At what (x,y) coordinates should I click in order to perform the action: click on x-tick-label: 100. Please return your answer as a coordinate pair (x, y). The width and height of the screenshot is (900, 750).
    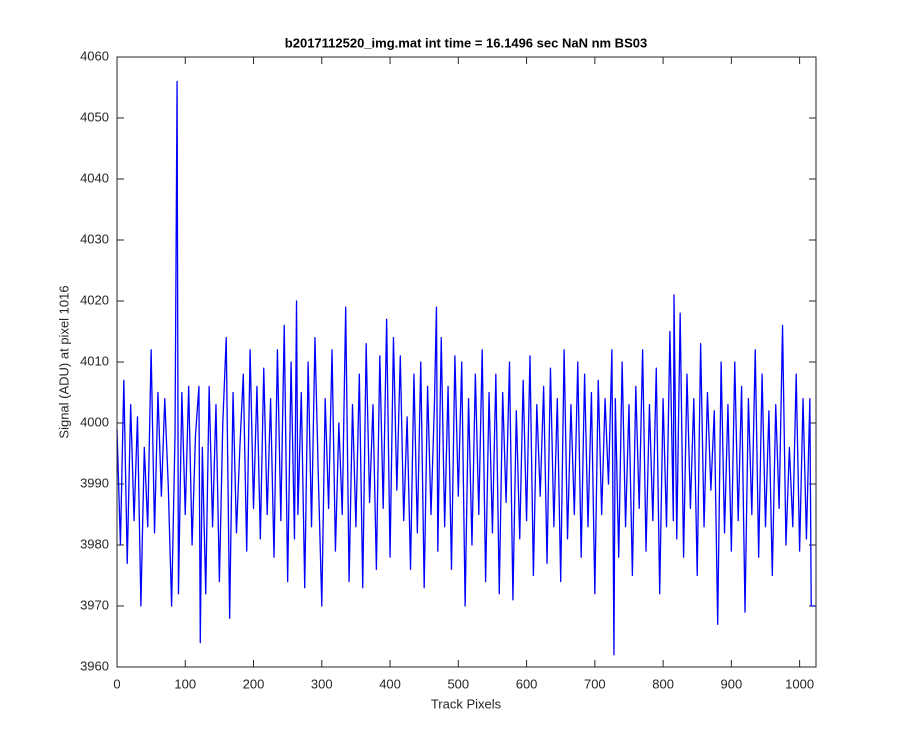
    Looking at the image, I should click on (185, 683).